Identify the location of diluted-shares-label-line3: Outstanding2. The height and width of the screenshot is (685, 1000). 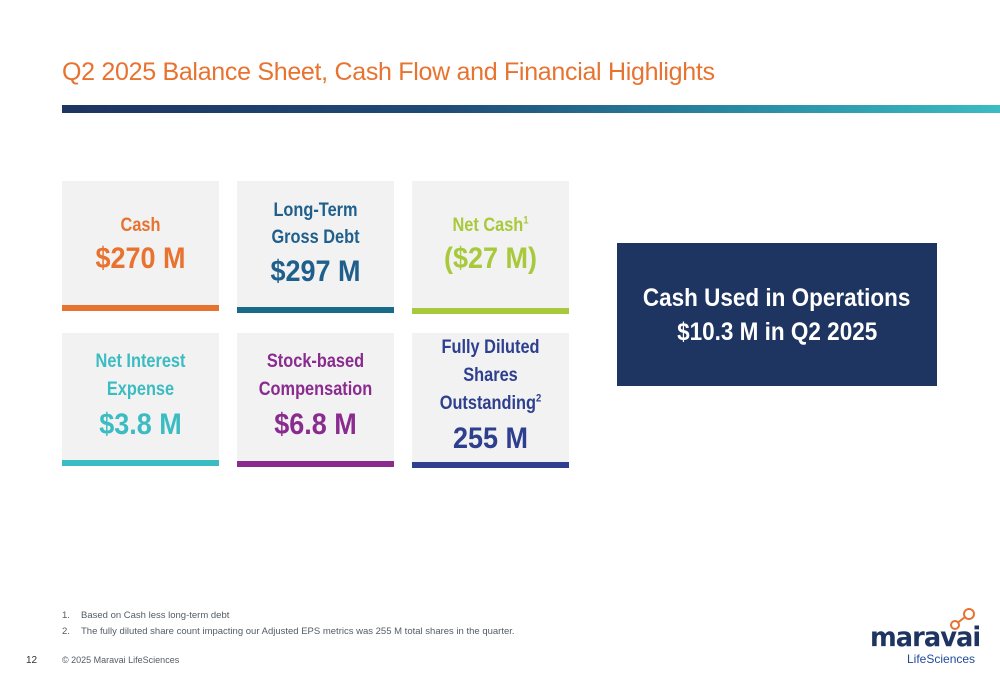
(490, 403).